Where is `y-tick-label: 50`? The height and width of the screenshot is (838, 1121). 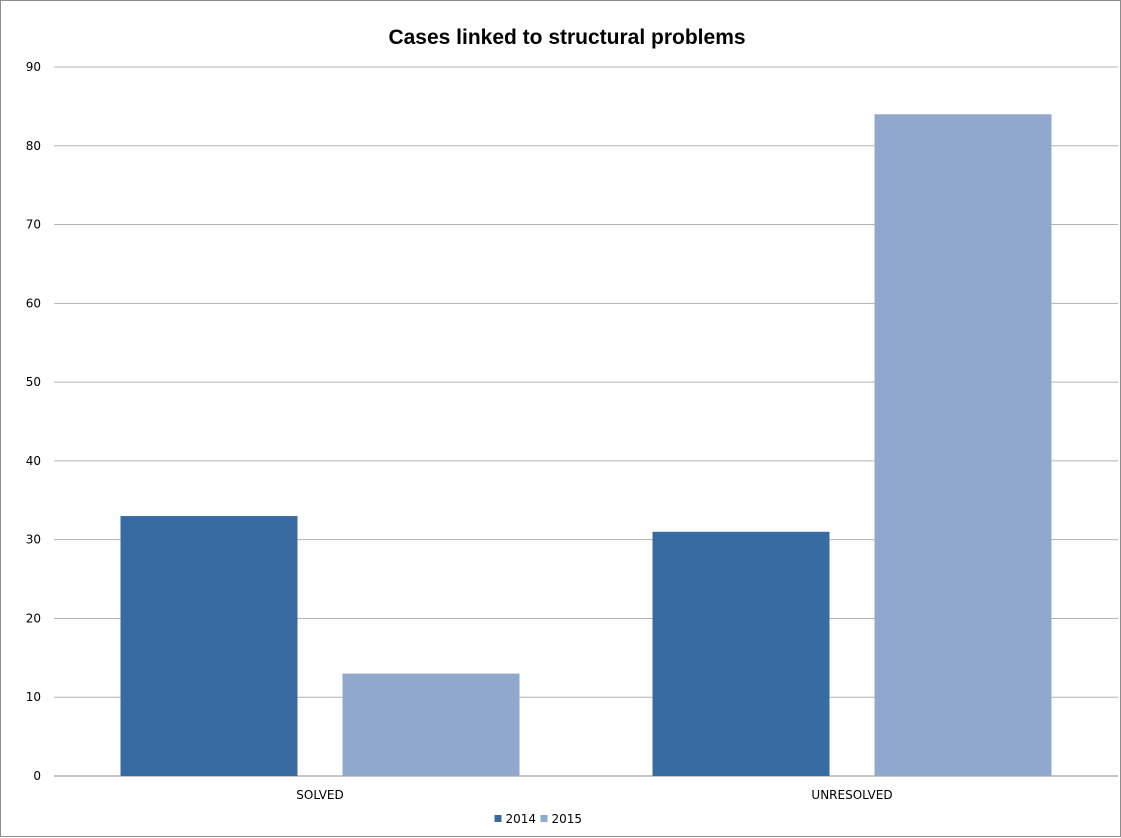 y-tick-label: 50 is located at coordinates (33, 382).